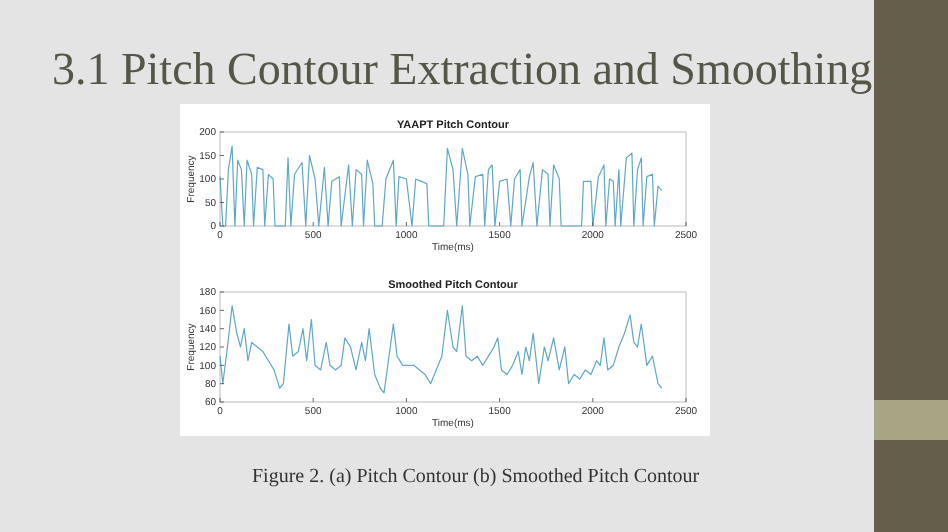 This screenshot has height=532, width=948. What do you see at coordinates (463, 69) in the screenshot?
I see `text: 3.1 Pitch Contour Extraction and Smoothing` at bounding box center [463, 69].